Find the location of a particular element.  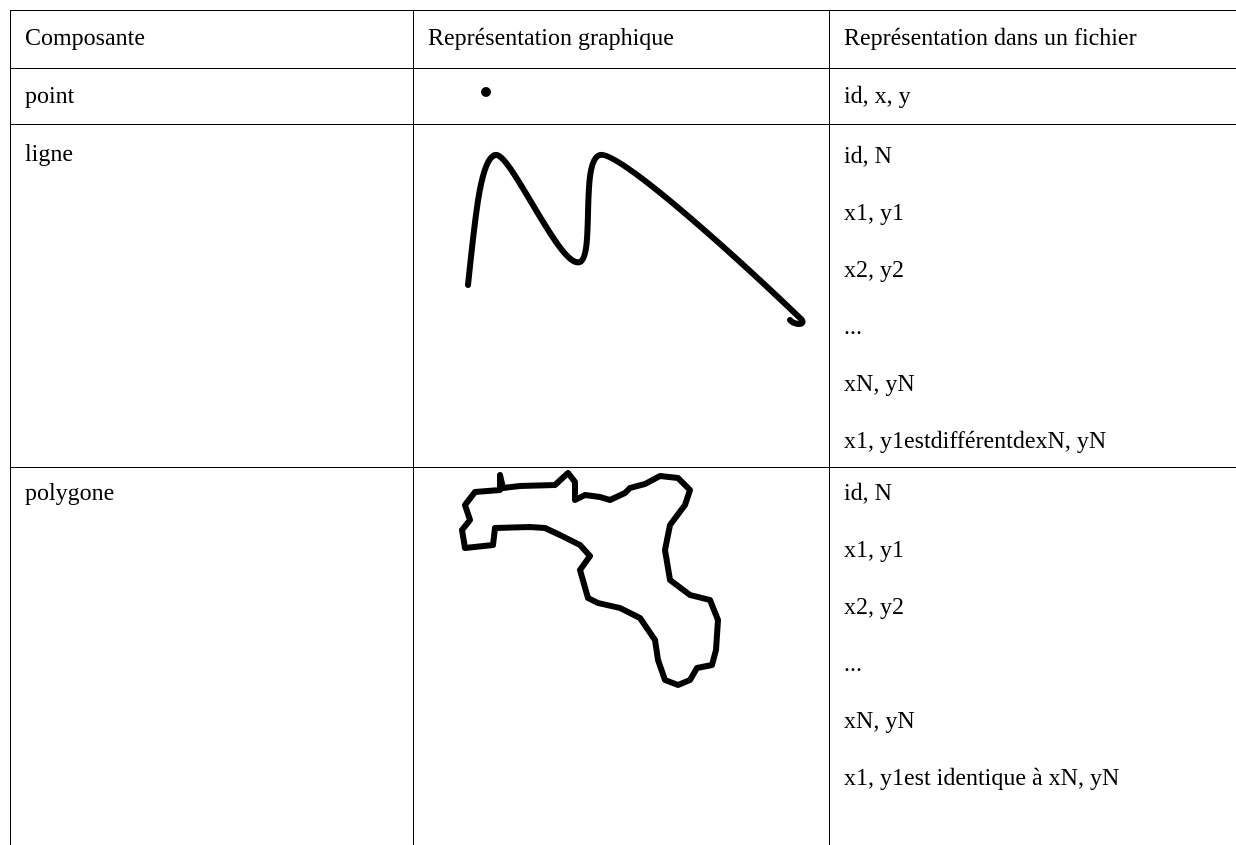

file-line: x1, y1estdifférentdexN, yN is located at coordinates (975, 441).